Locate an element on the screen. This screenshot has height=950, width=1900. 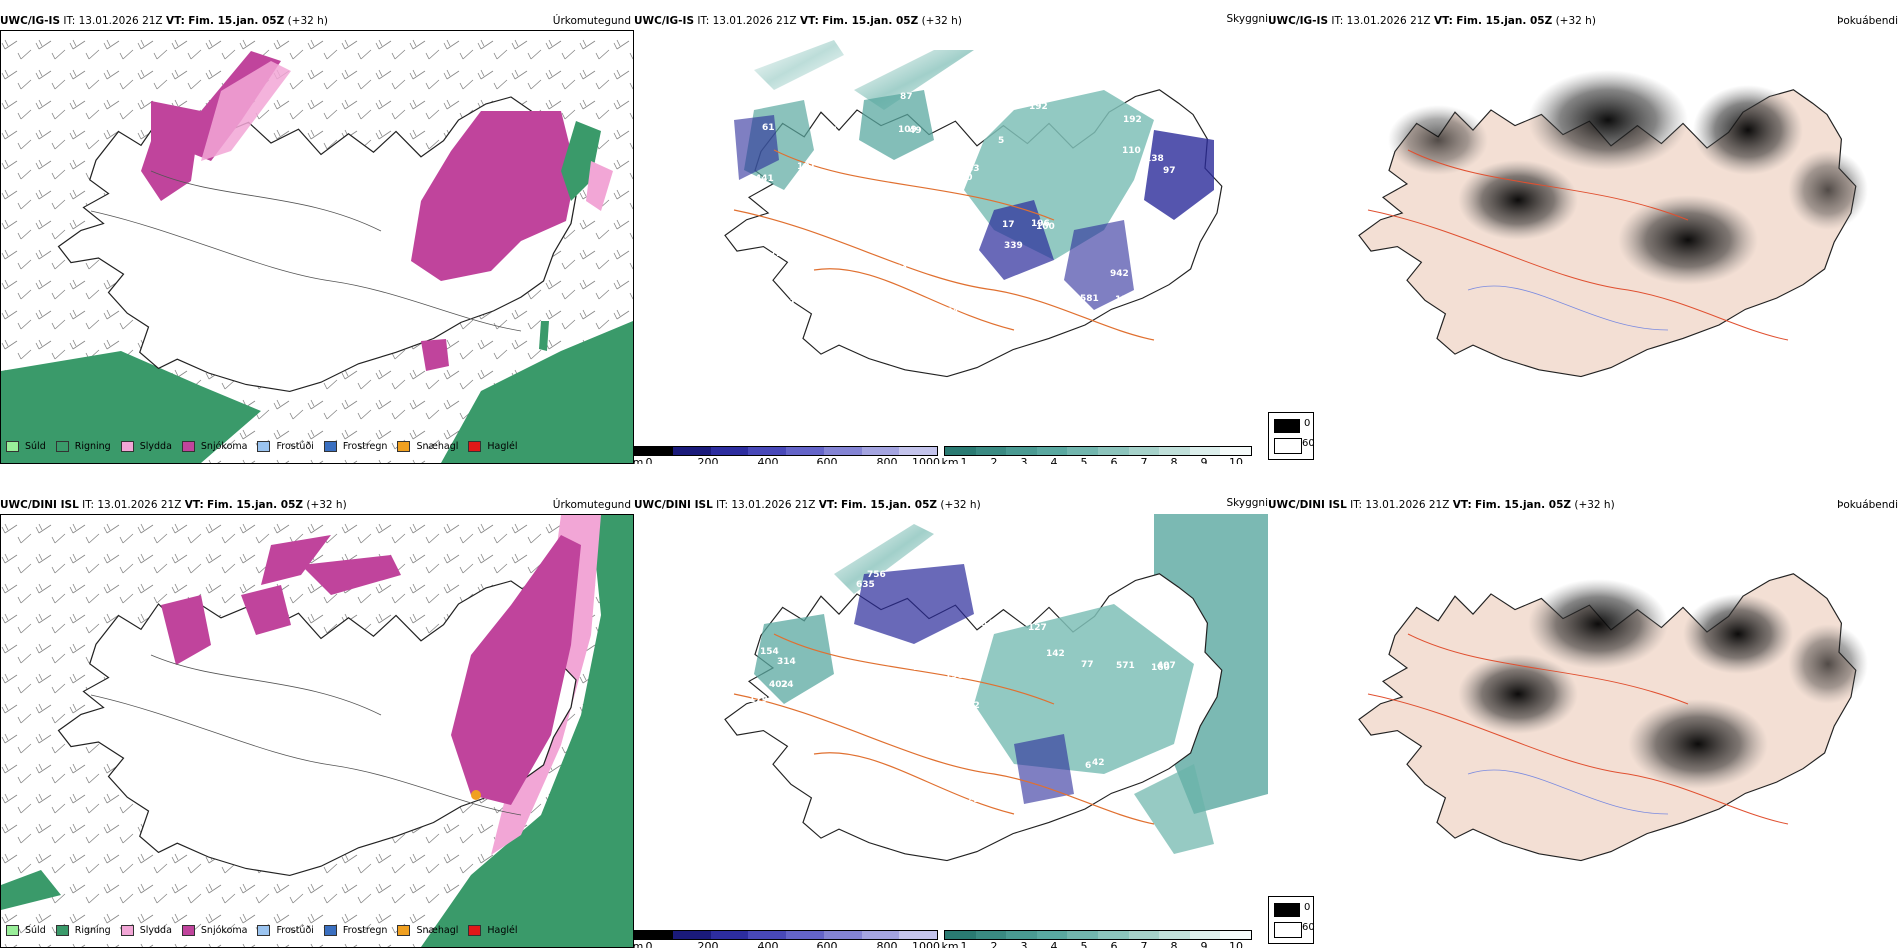
cloud-base-label: 160 is located at coordinates (1160, 668).